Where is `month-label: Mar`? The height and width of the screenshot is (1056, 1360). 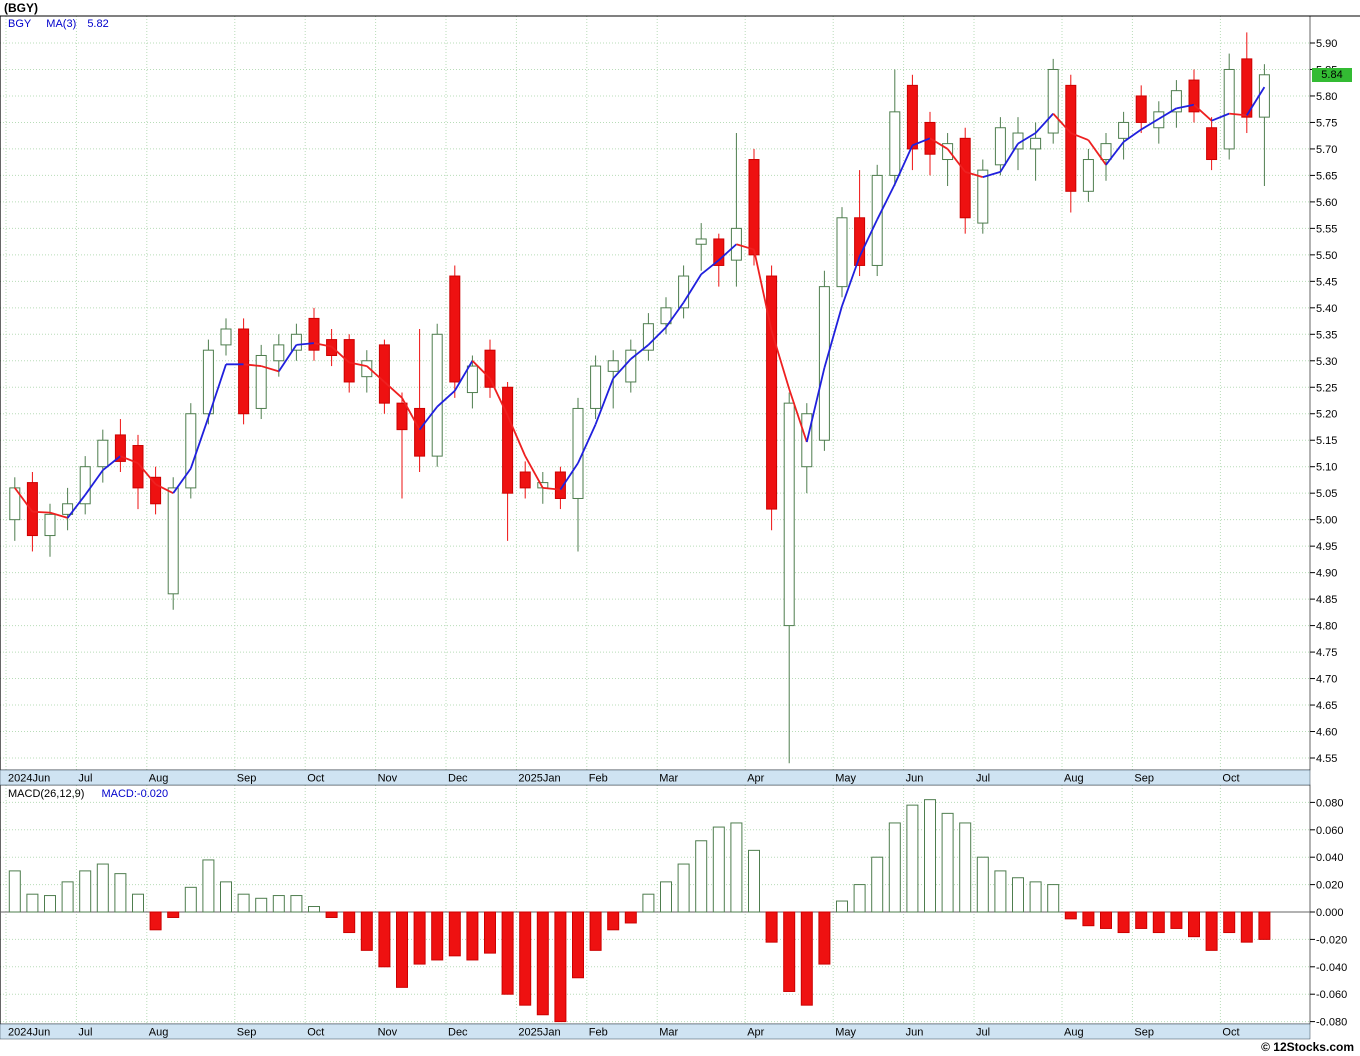 month-label: Mar is located at coordinates (668, 779).